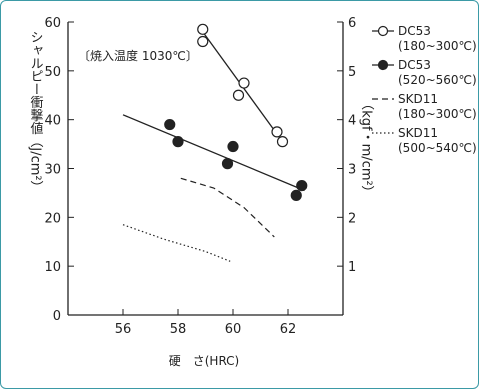  Describe the element at coordinates (52, 267) in the screenshot. I see `y-left-tick-label: 10` at that location.